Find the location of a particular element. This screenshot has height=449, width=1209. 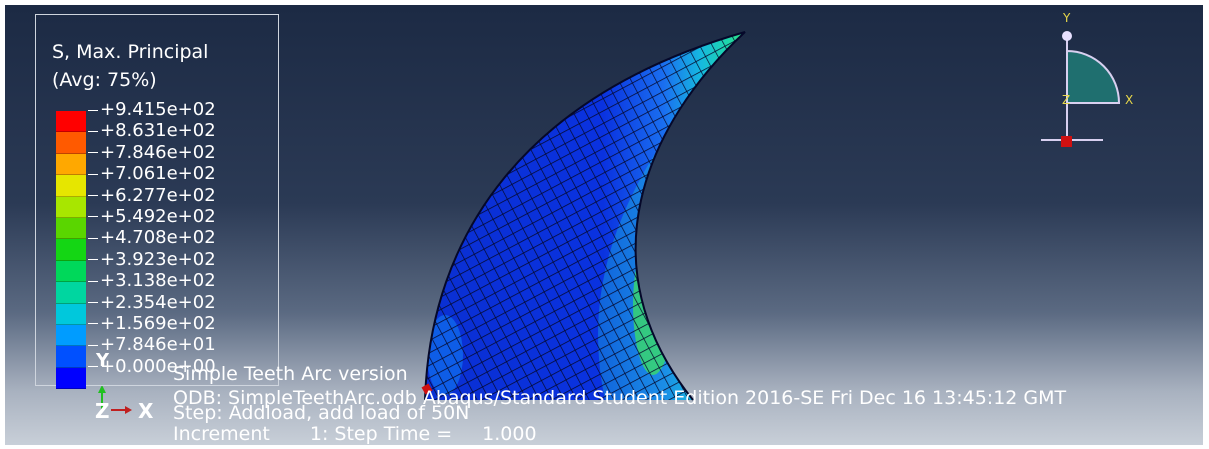

legend-tick-label: +7.846e+02 is located at coordinates (152, 152).